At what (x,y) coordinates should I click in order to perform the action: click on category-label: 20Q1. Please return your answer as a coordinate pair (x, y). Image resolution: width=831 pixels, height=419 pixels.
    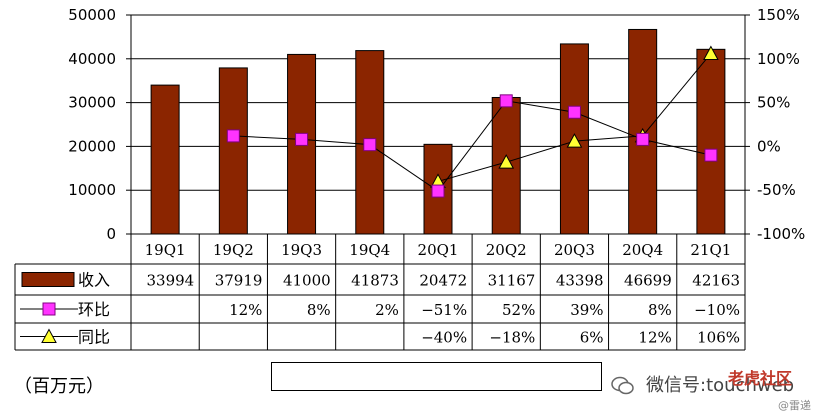
    Looking at the image, I should click on (438, 250).